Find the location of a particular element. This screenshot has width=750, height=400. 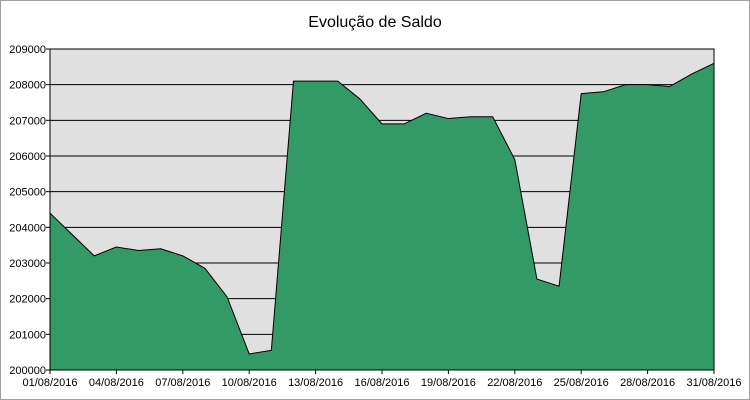

x-tick-label: 13/08/2016 is located at coordinates (315, 383).